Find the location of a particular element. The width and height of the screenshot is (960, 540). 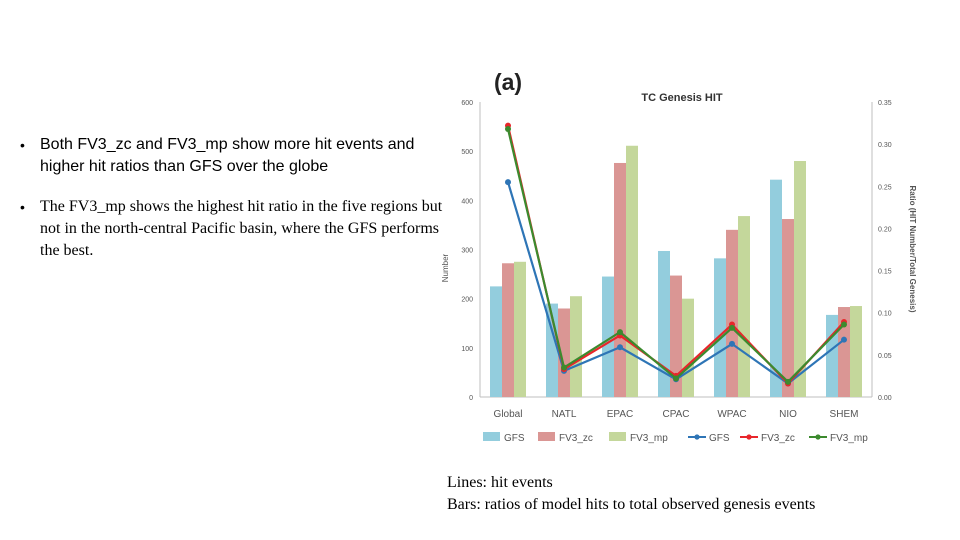

y2-tick-label: 0.00 is located at coordinates (885, 398).